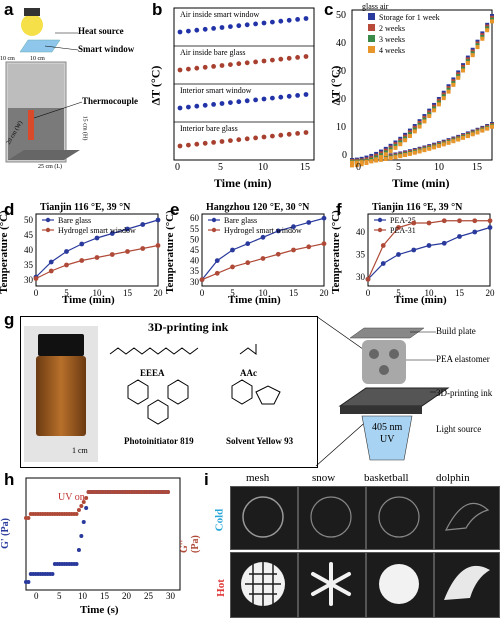 This screenshot has width=500, height=624. What do you see at coordinates (329, 9) in the screenshot?
I see `panel-c-label: c` at bounding box center [329, 9].